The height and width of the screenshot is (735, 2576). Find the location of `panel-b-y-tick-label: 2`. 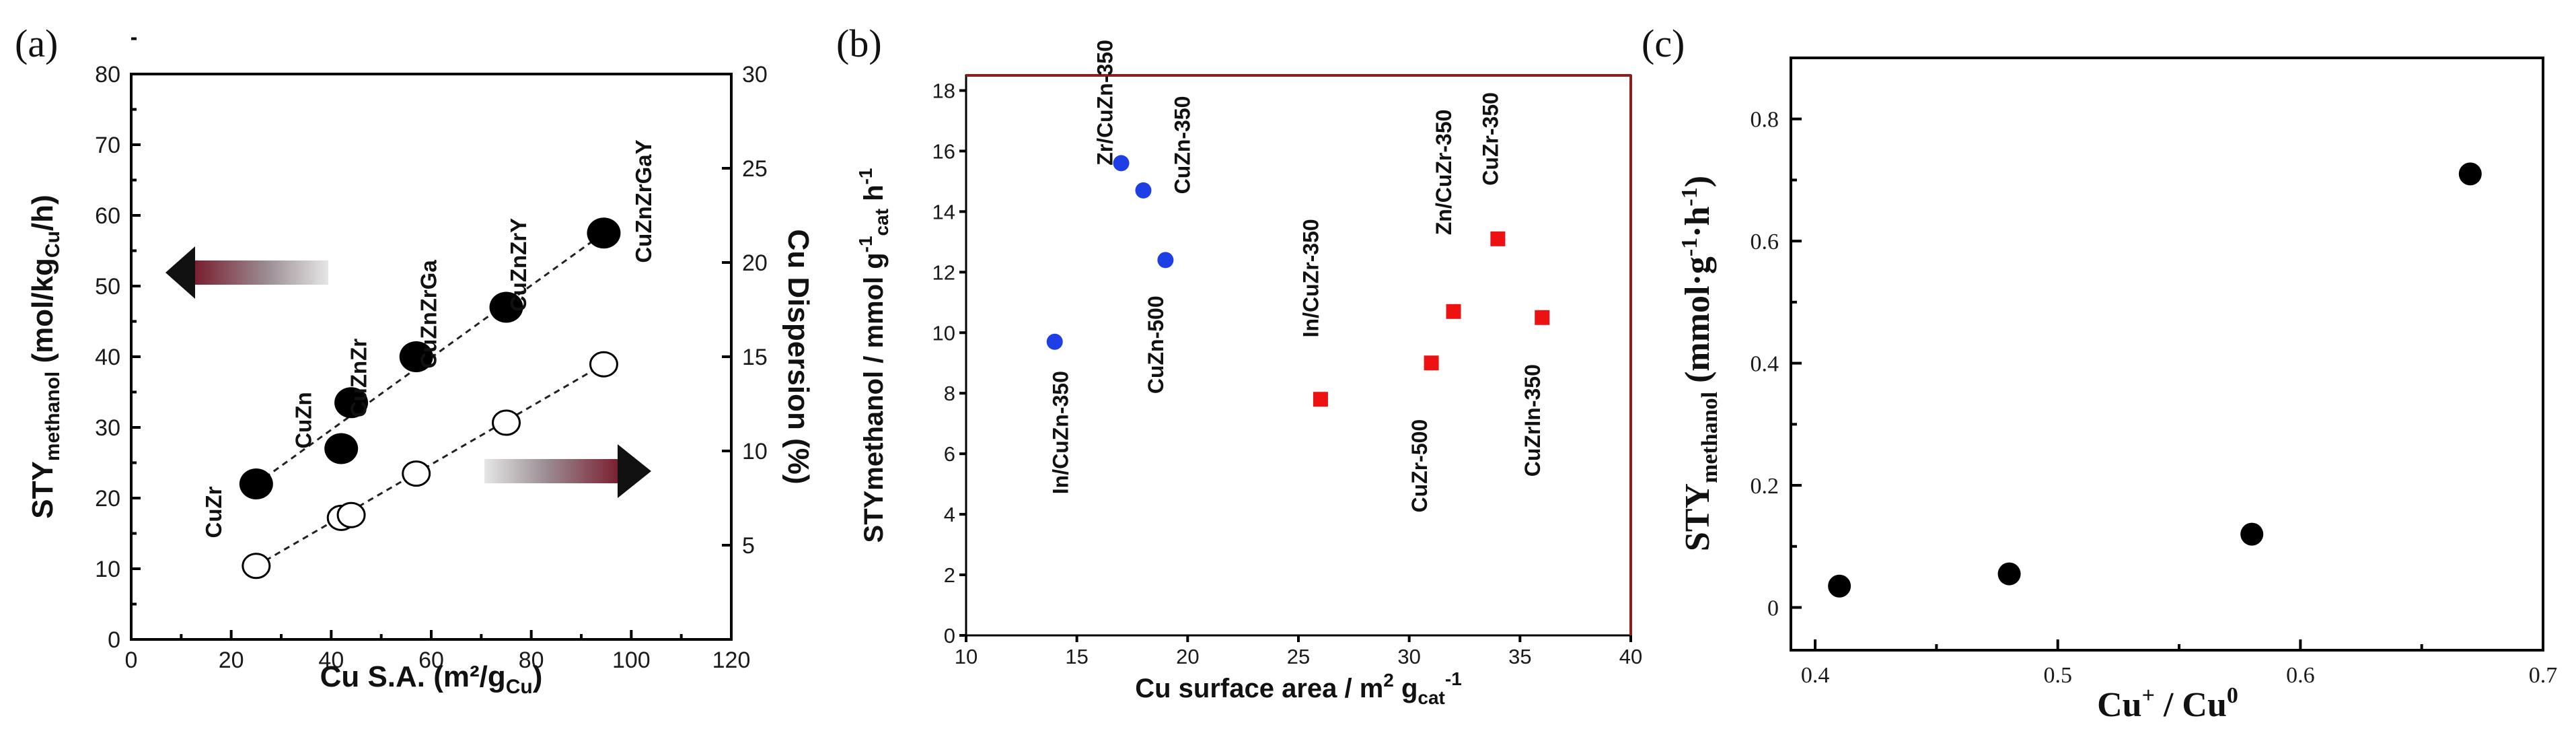

panel-b-y-tick-label: 2 is located at coordinates (949, 575).